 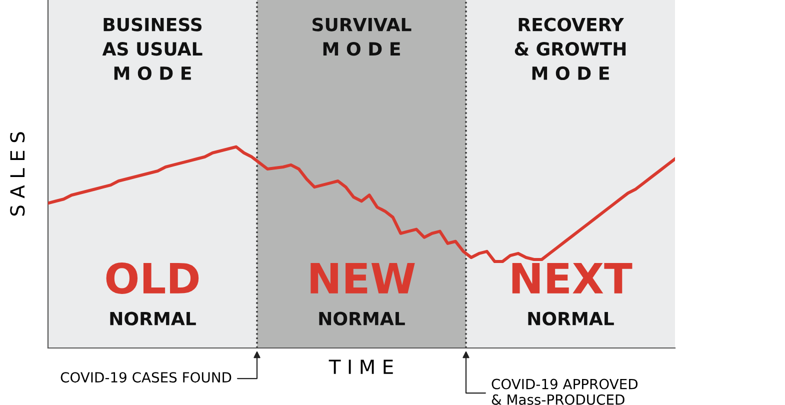 I want to click on text: RECOVERY & GROWTH M O D E, so click(x=570, y=49).